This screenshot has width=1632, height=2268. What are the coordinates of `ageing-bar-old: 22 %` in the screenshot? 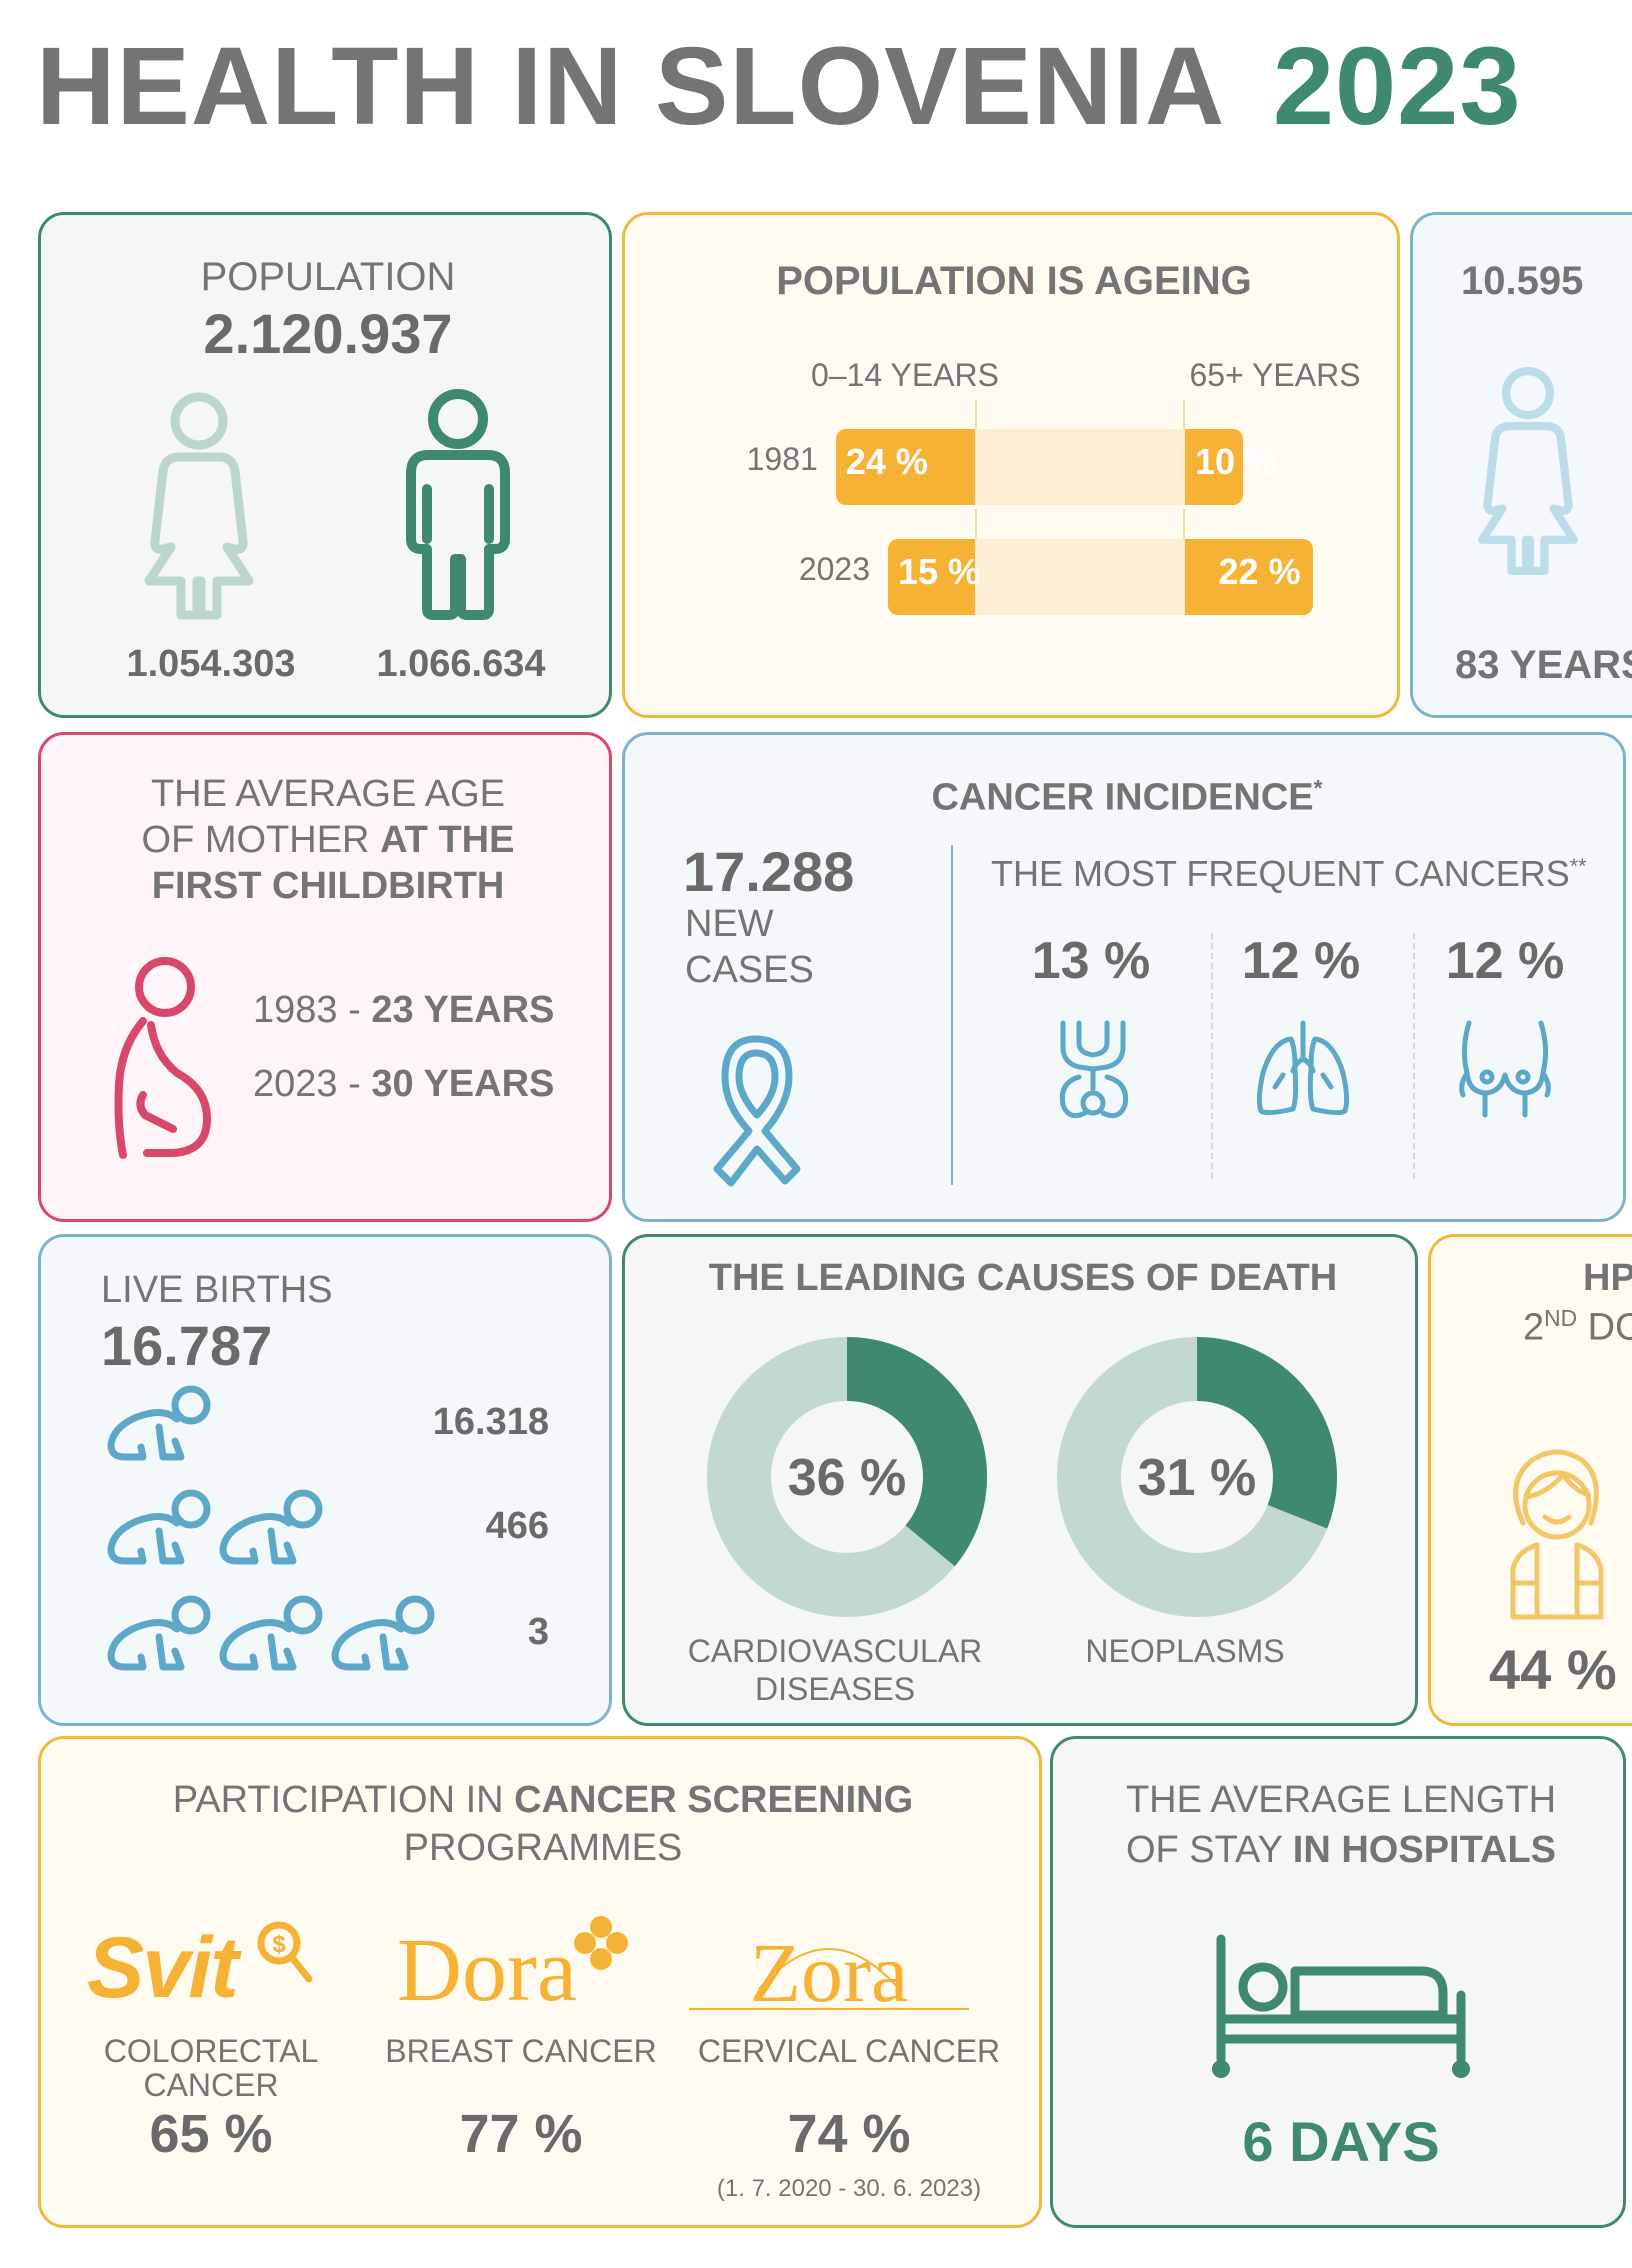 It's located at (1249, 577).